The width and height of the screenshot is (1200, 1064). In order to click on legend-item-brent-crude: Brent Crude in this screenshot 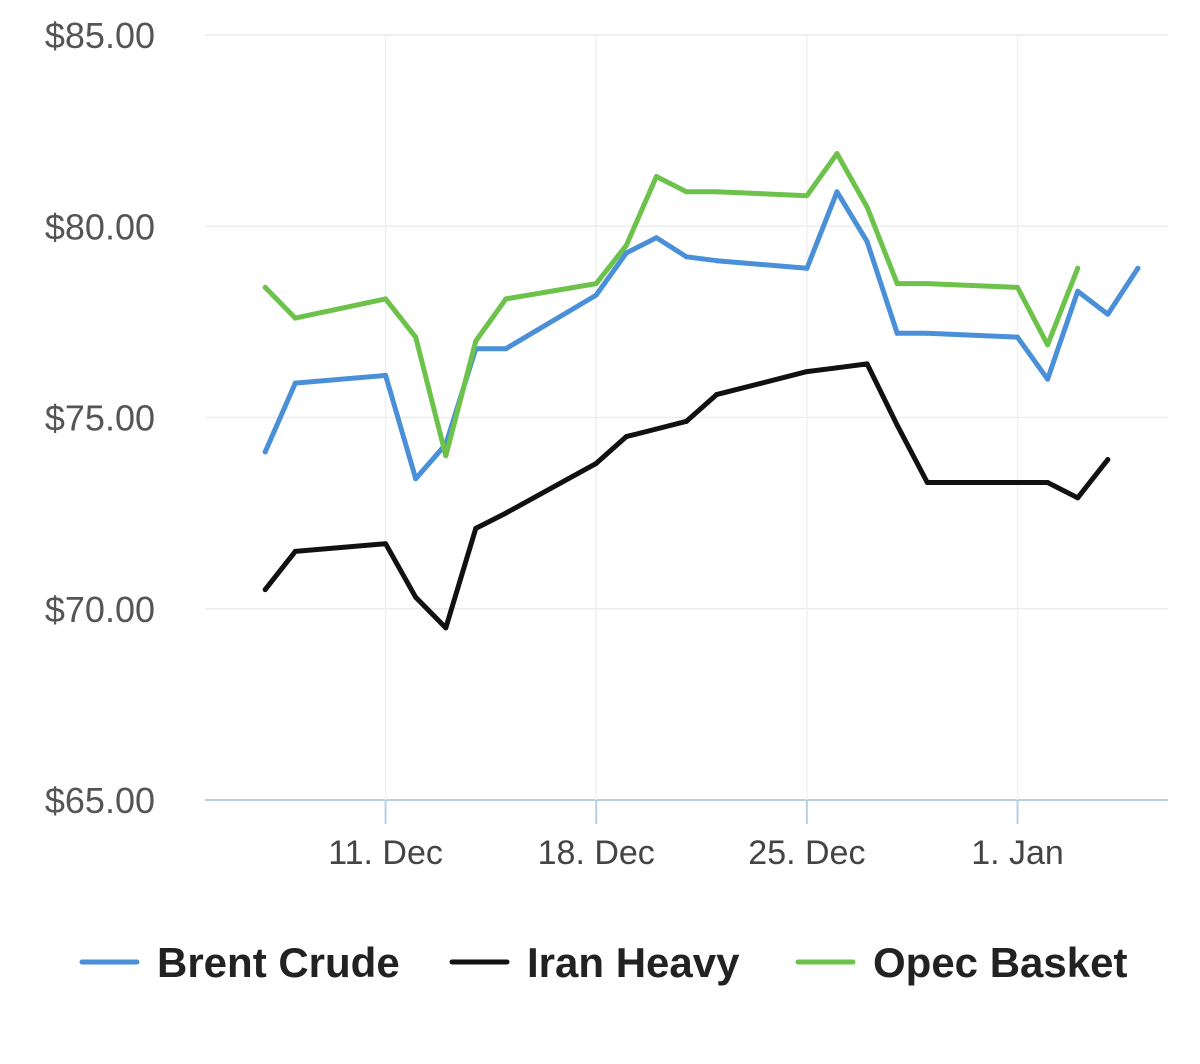, I will do `click(239, 962)`.